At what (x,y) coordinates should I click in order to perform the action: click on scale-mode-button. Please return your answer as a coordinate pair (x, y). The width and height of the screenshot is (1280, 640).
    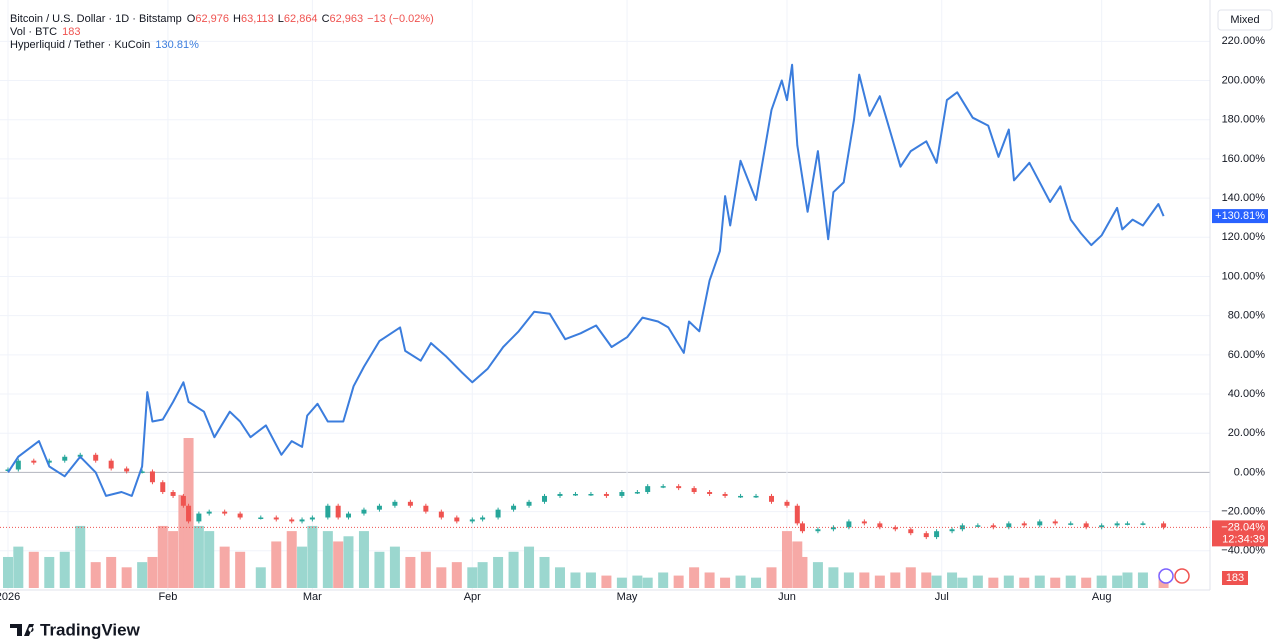
    Looking at the image, I should click on (1245, 20).